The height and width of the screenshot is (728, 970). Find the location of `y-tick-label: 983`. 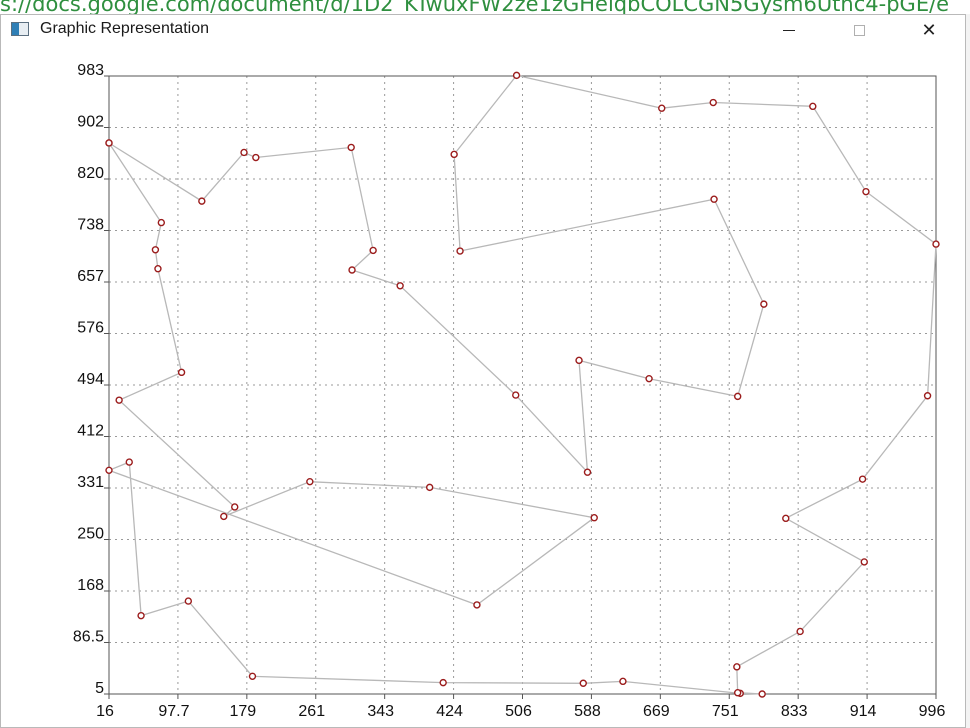

y-tick-label: 983 is located at coordinates (90, 70).